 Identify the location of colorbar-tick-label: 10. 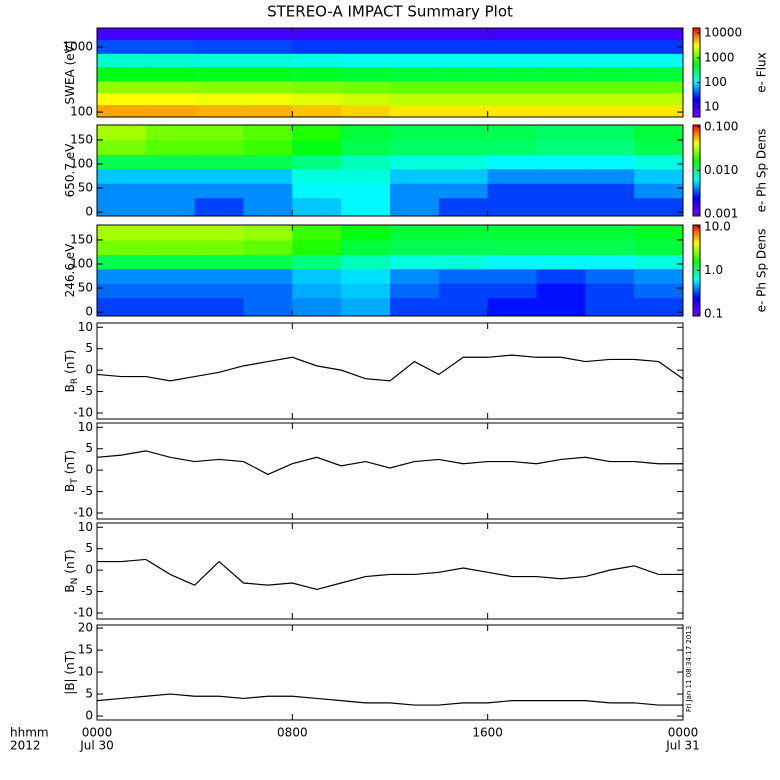
(711, 107).